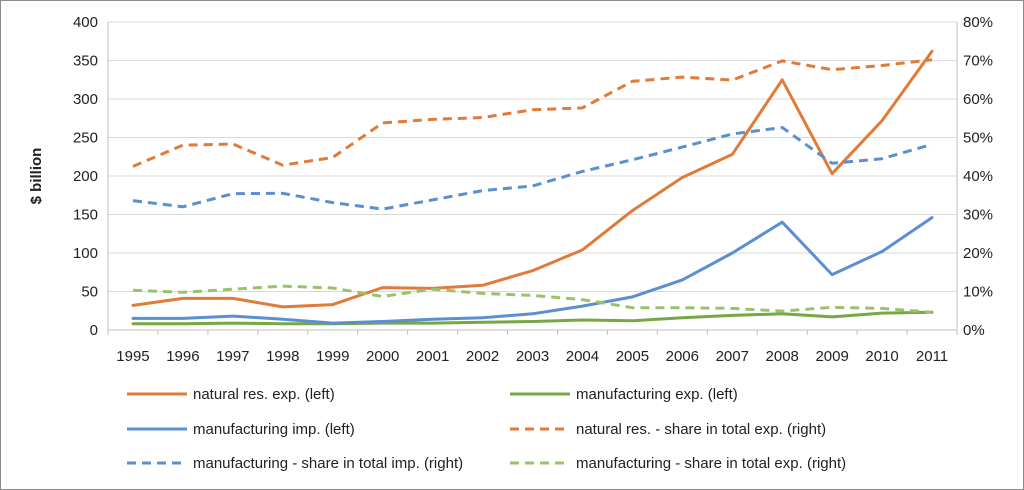 Image resolution: width=1024 pixels, height=490 pixels. I want to click on y-tick-label: 0, so click(94, 330).